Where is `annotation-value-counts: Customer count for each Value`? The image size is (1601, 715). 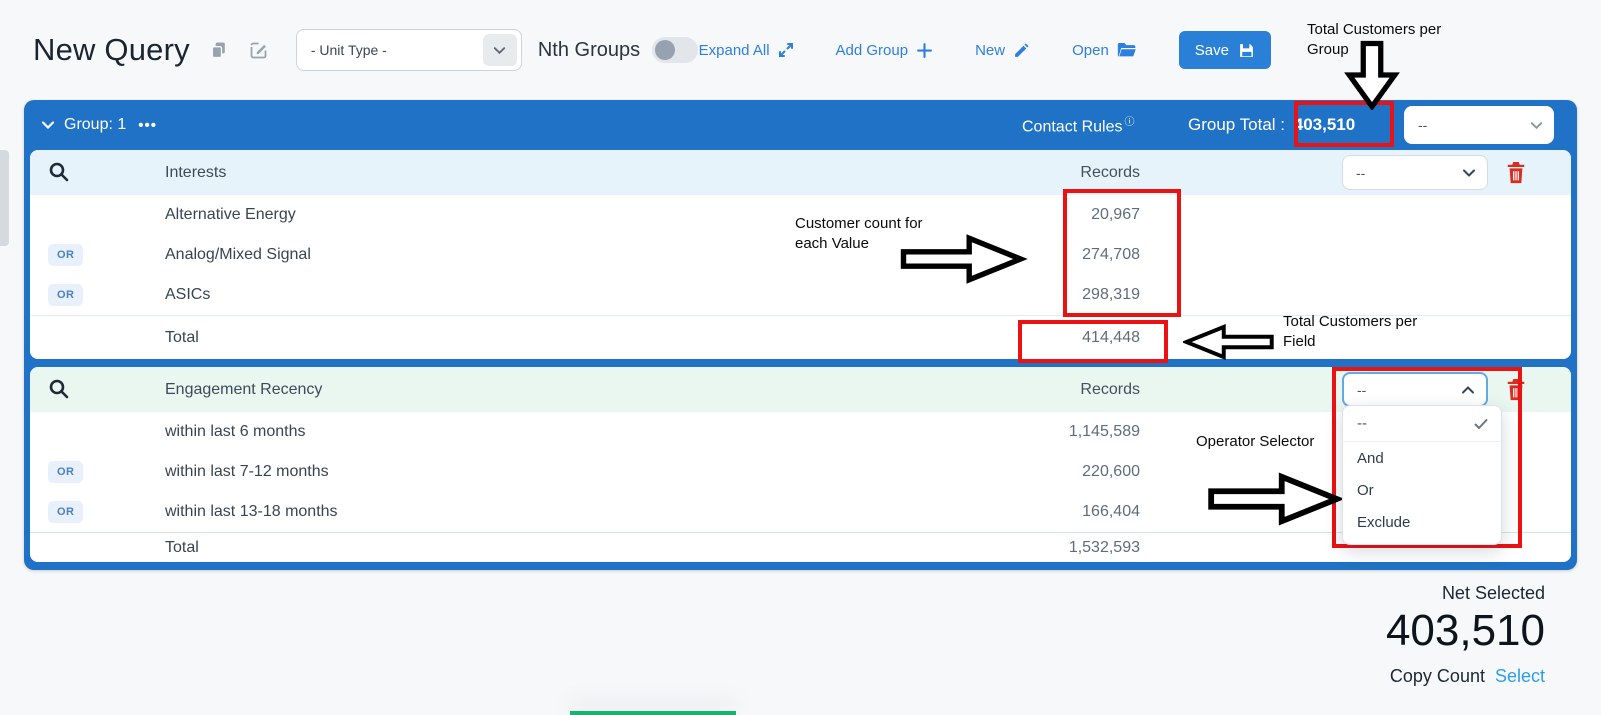
annotation-value-counts: Customer count for each Value is located at coordinates (859, 233).